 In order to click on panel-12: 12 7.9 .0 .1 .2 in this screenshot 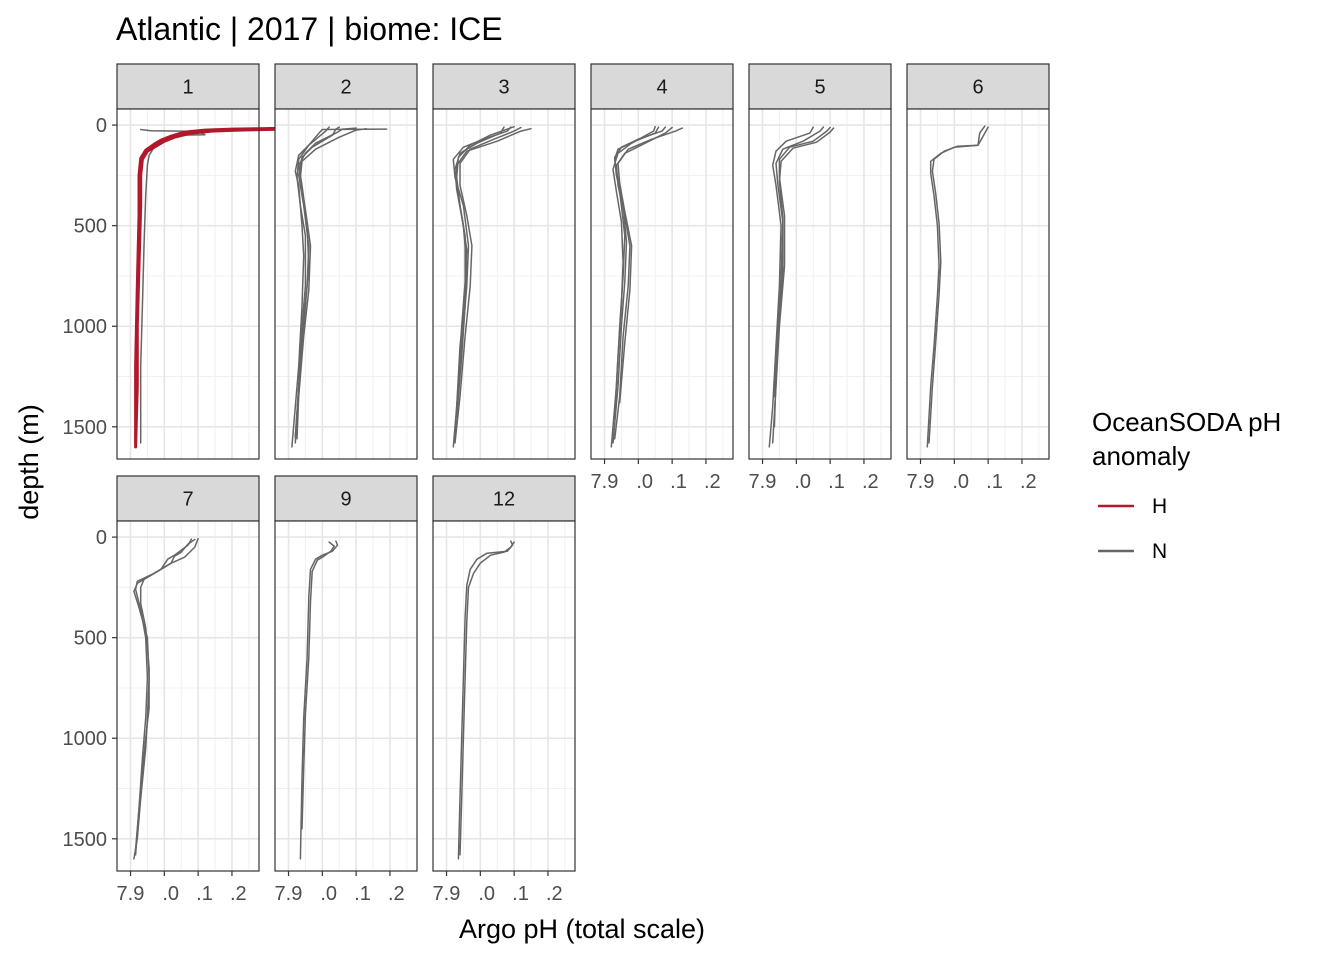, I will do `click(504, 690)`.